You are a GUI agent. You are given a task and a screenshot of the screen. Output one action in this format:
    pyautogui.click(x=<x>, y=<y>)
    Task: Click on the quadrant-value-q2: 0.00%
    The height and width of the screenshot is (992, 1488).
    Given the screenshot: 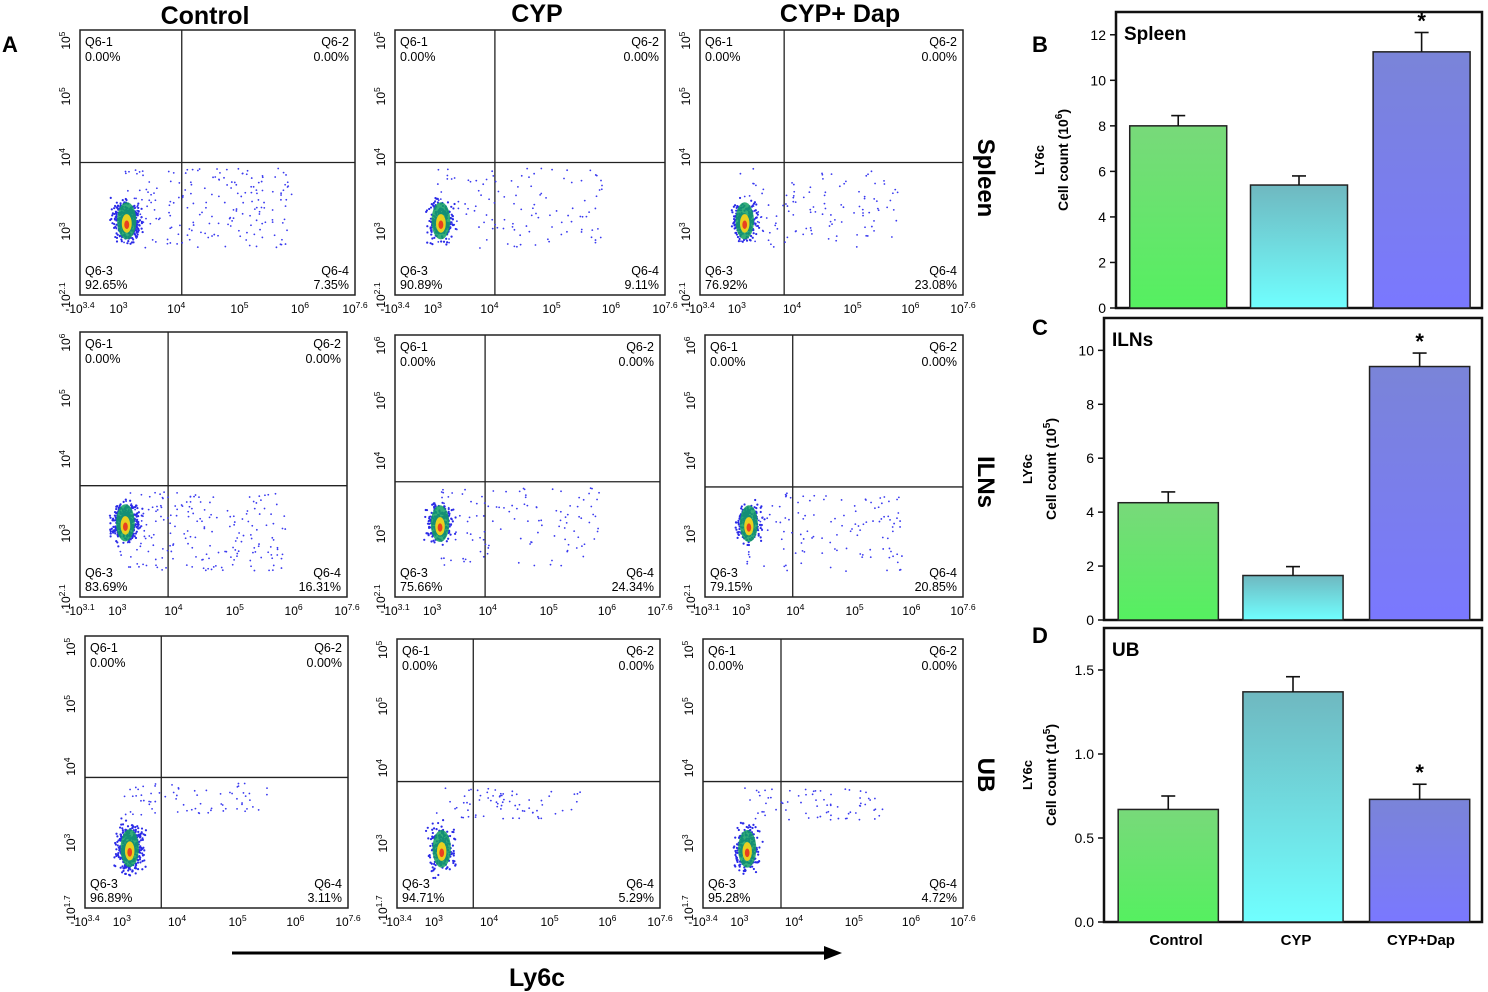 What is the action you would take?
    pyautogui.click(x=939, y=362)
    